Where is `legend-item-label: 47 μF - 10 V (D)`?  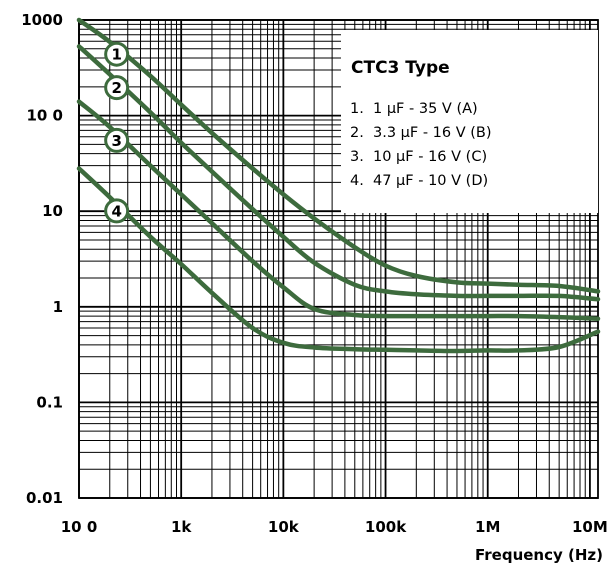
legend-item-label: 47 μF - 10 V (D) is located at coordinates (430, 181).